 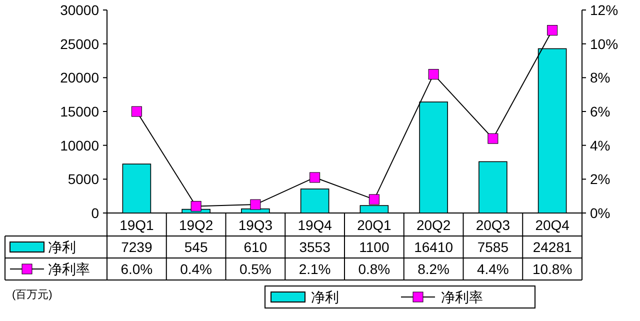 What do you see at coordinates (552, 247) in the screenshot?
I see `data-label: 24281` at bounding box center [552, 247].